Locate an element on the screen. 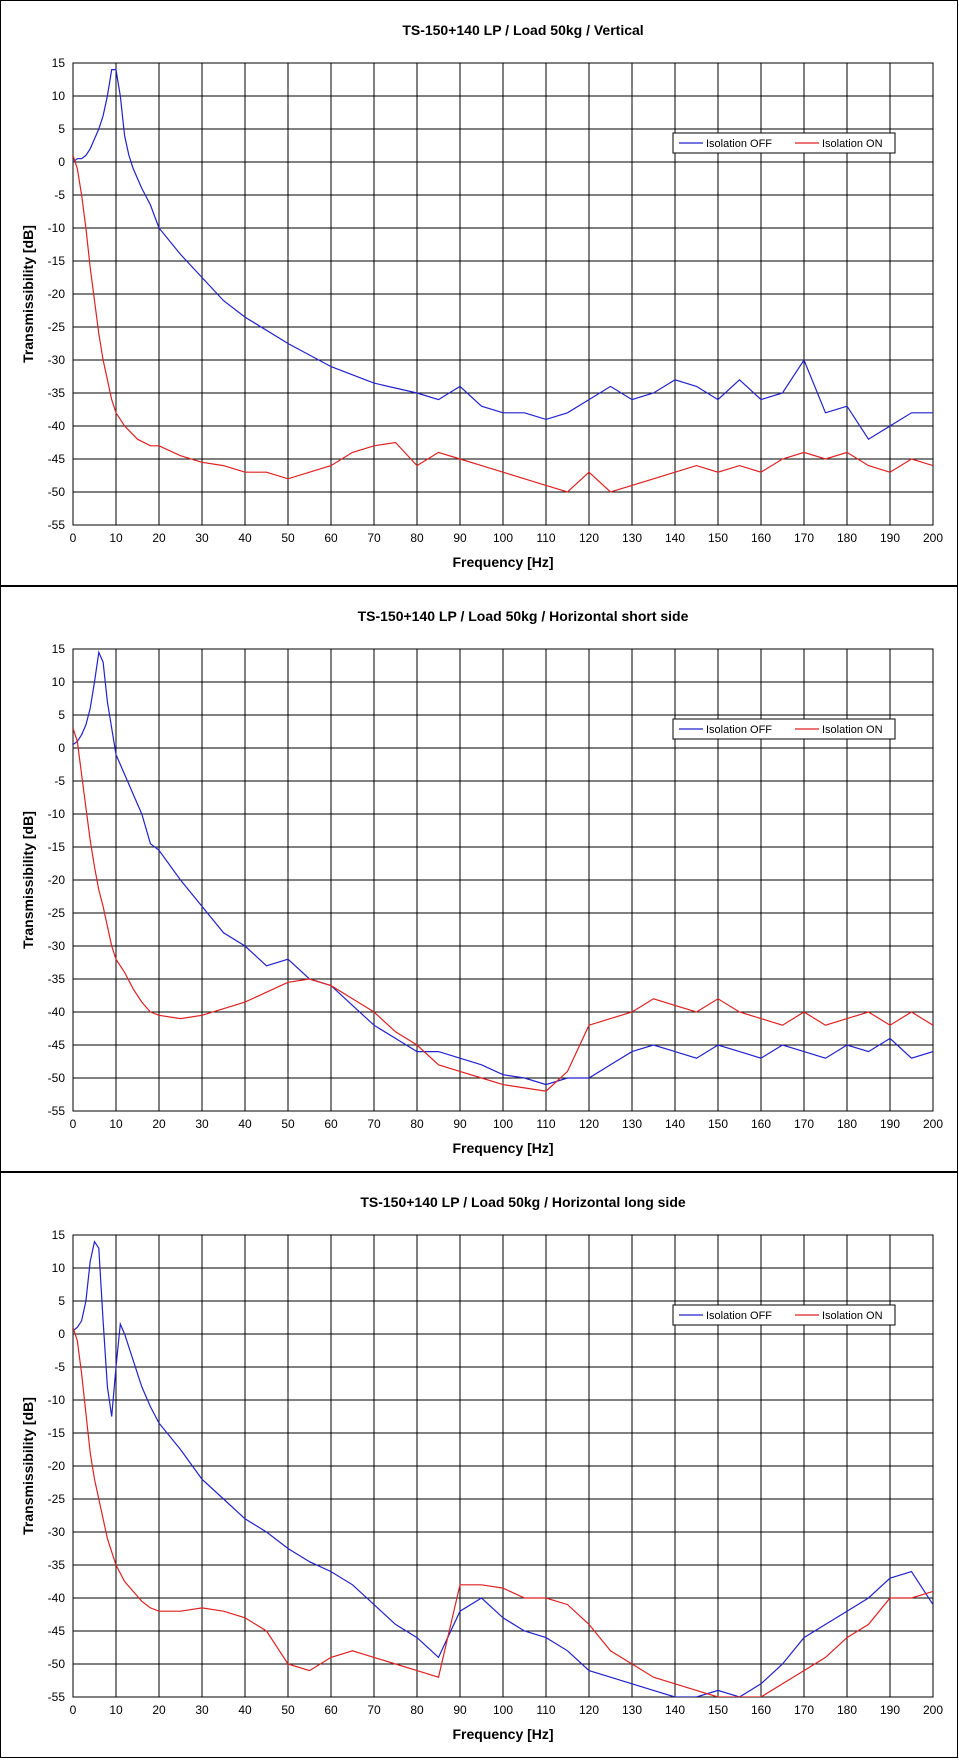 This screenshot has width=959, height=1760. x-tick-label: 70 is located at coordinates (374, 1124).